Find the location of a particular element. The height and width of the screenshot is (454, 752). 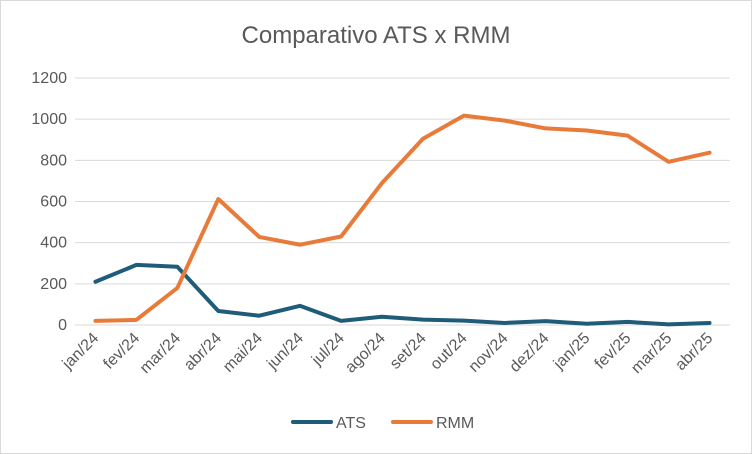

x-tick-label: nov/24 is located at coordinates (489, 353).